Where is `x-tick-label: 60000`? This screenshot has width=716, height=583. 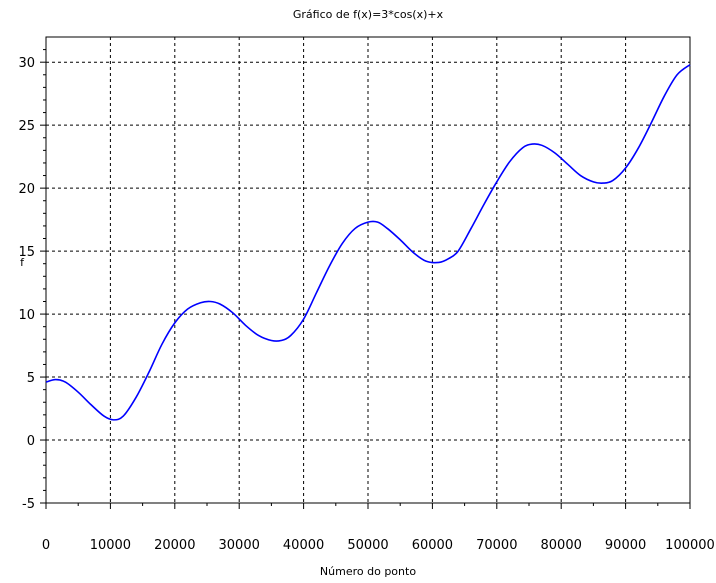
x-tick-label: 60000 is located at coordinates (432, 545).